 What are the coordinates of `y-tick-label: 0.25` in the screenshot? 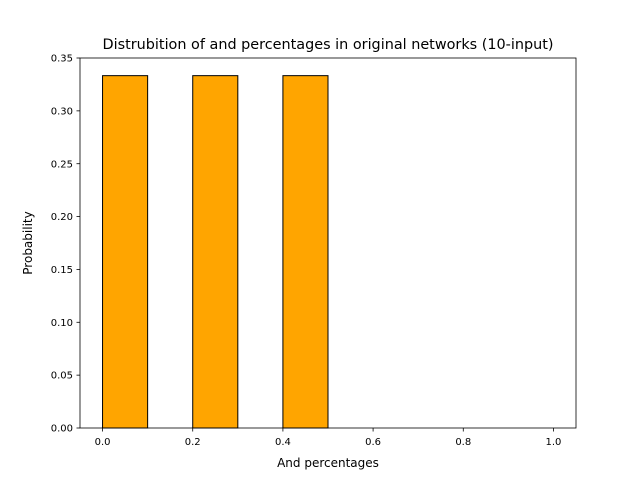 It's located at (62, 164).